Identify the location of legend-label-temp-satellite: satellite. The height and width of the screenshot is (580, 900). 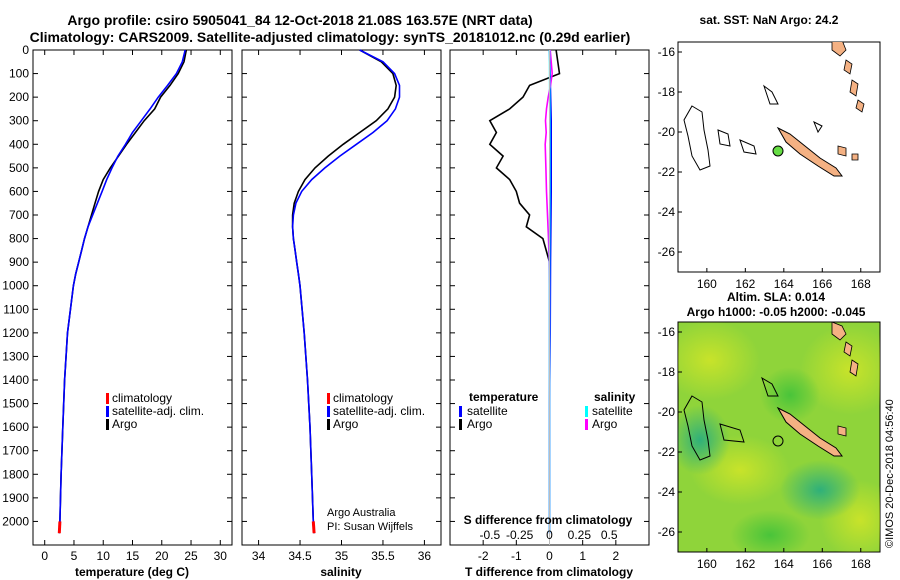
(487, 411).